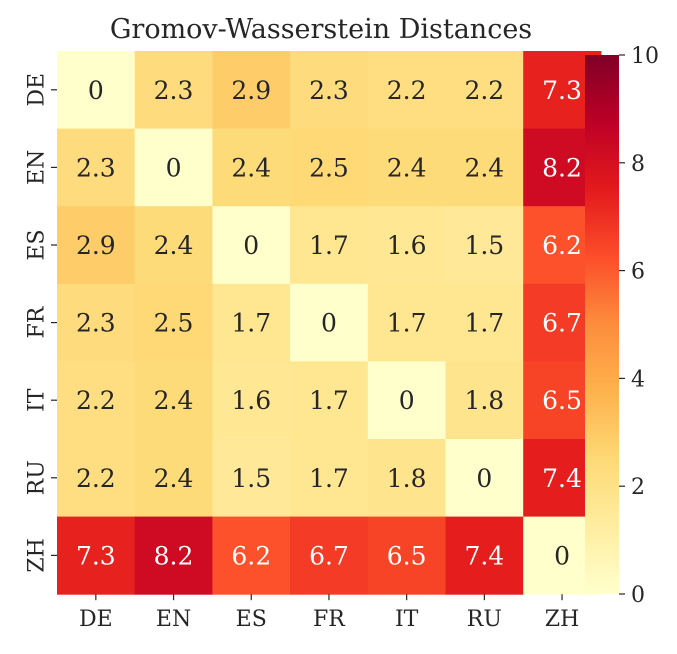 This screenshot has height=654, width=677. I want to click on x-tick-label: ZH, so click(562, 619).